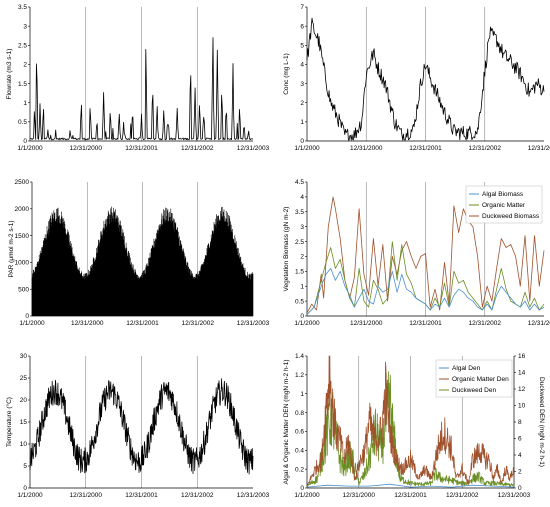  I want to click on y-tick-label: 0.4, so click(299, 450).